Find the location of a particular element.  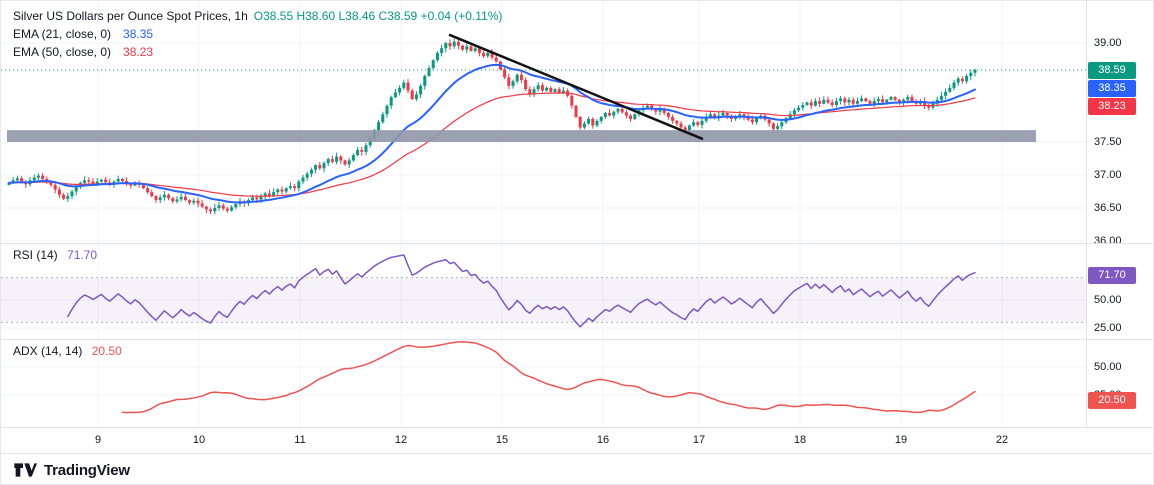

rsi-legend-label: RSI (14) is located at coordinates (35, 255).